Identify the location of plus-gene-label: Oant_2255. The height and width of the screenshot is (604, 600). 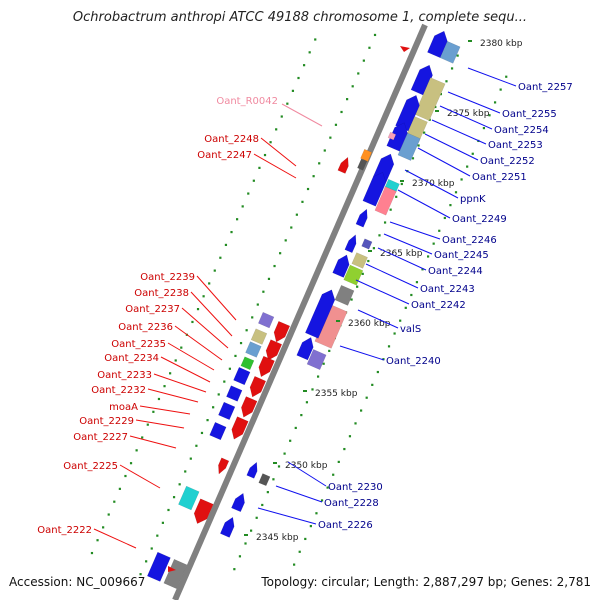
(529, 114).